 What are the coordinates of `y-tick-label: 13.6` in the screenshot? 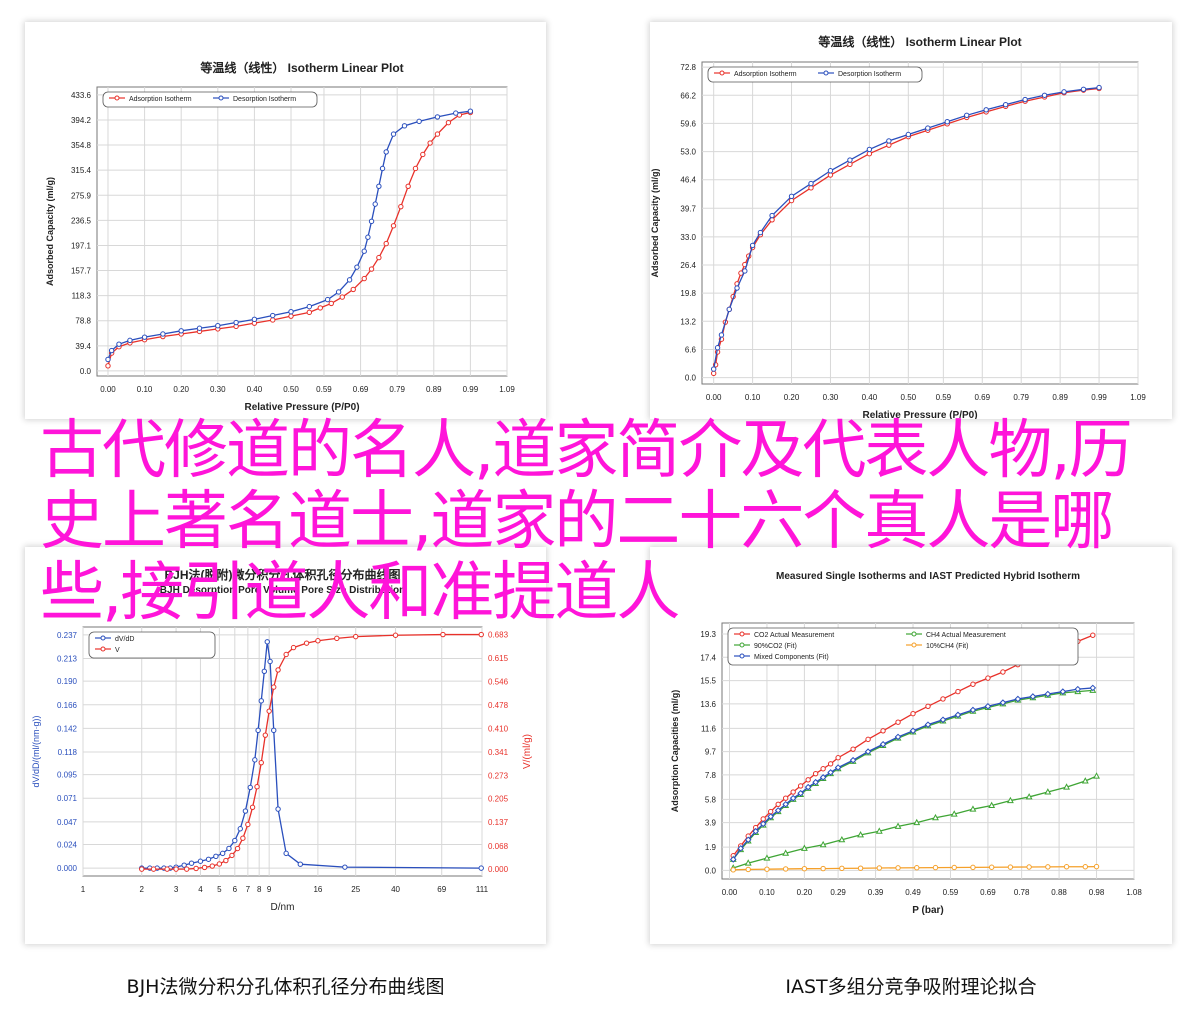 It's located at (708, 704).